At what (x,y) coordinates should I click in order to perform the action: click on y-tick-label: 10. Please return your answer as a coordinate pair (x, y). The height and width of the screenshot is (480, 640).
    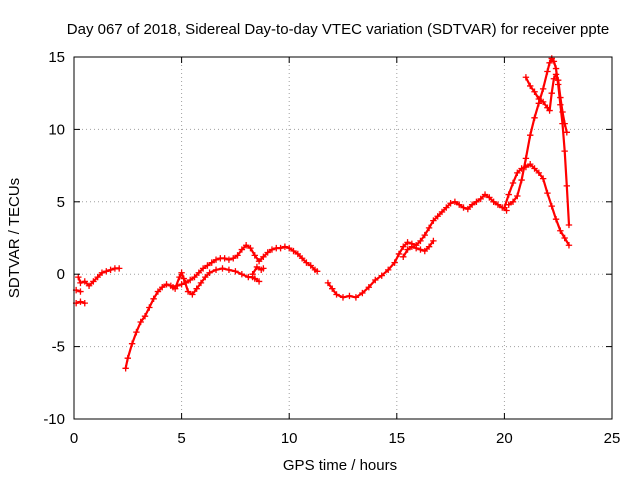
    Looking at the image, I should click on (56, 129).